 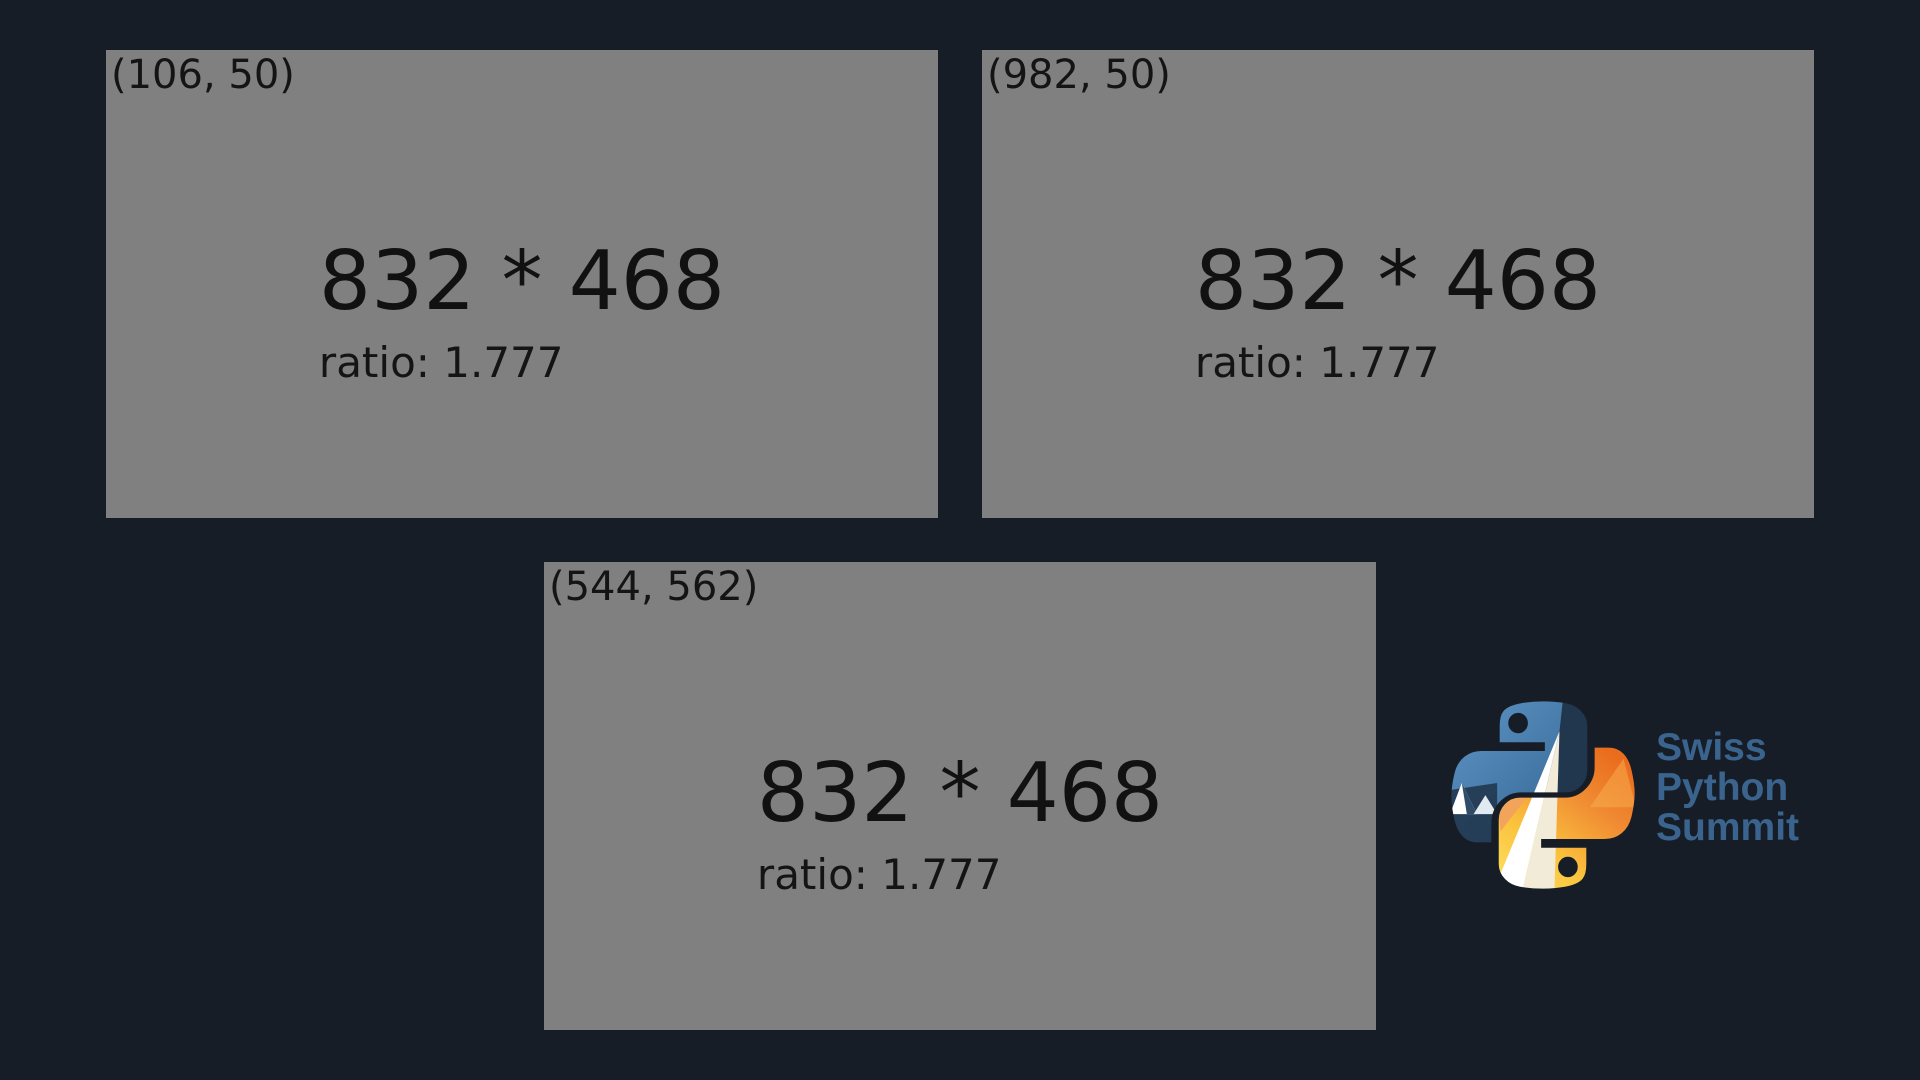 What do you see at coordinates (1728, 827) in the screenshot?
I see `logo-text-line: Summit` at bounding box center [1728, 827].